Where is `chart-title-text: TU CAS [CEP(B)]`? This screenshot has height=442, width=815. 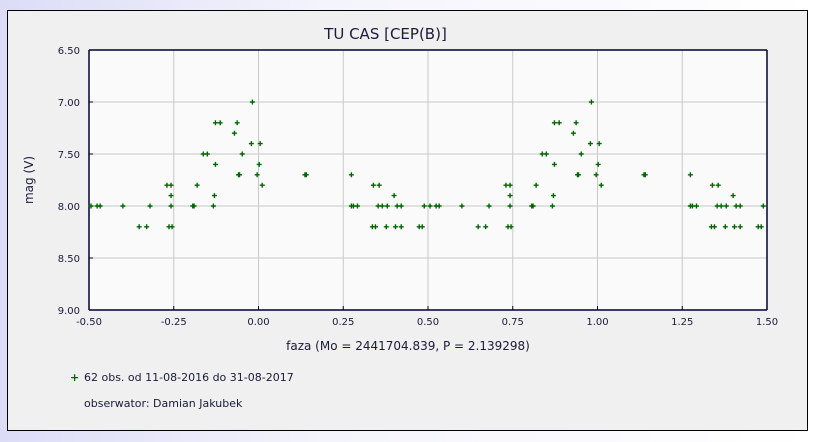 chart-title-text: TU CAS [CEP(B)] is located at coordinates (385, 34).